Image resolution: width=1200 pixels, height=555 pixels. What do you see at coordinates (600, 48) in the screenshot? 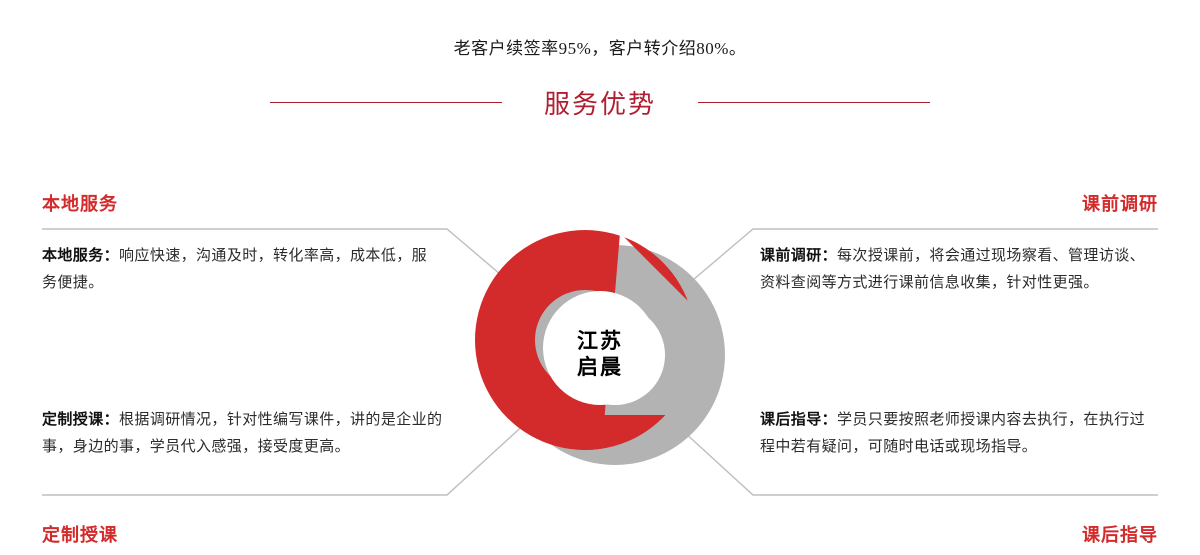
I see `page-tagline: 老客户续签率95%，客户转介绍80%。` at bounding box center [600, 48].